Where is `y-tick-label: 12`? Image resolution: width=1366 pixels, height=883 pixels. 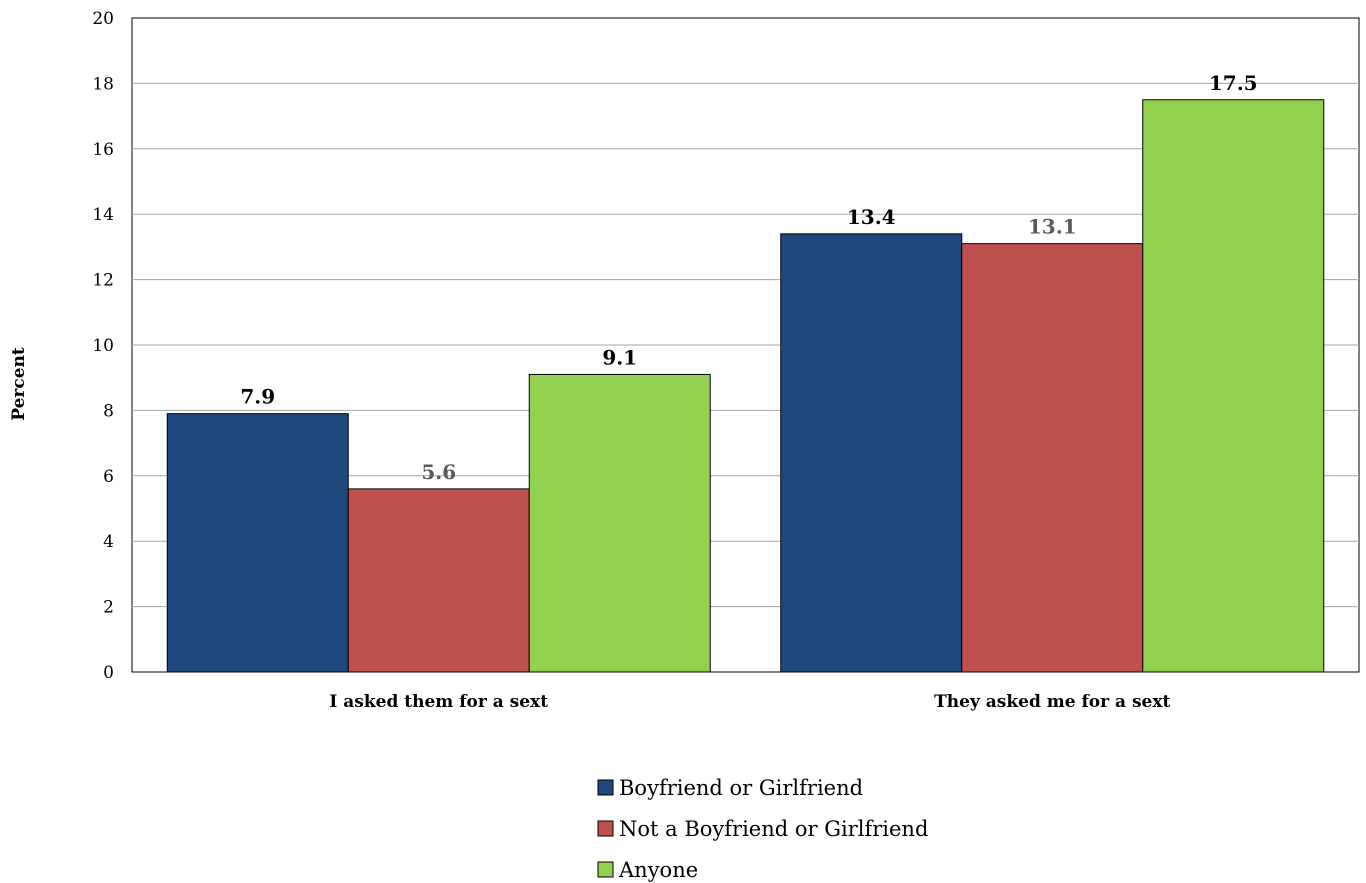
y-tick-label: 12 is located at coordinates (103, 281).